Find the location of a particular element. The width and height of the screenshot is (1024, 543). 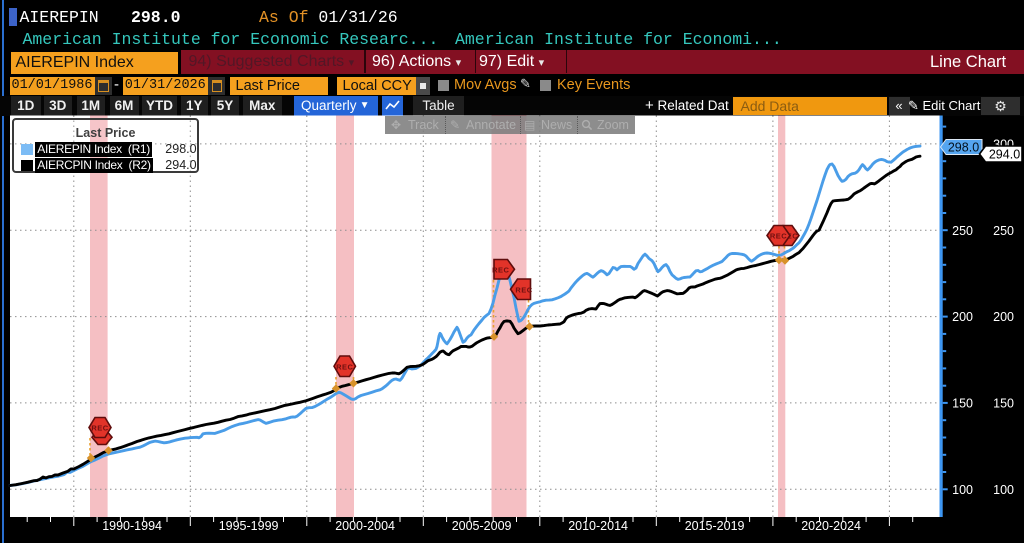

svg-text: 1995-1999 is located at coordinates (249, 526).